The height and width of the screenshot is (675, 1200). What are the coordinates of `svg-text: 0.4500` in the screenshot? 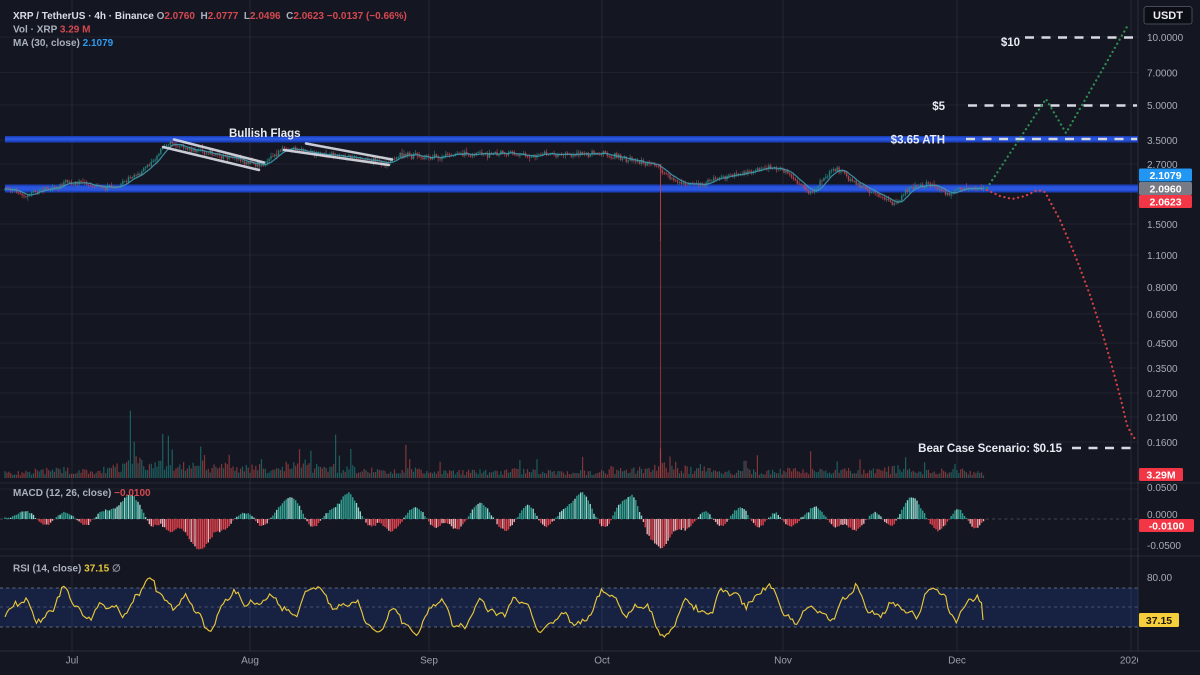 It's located at (1162, 344).